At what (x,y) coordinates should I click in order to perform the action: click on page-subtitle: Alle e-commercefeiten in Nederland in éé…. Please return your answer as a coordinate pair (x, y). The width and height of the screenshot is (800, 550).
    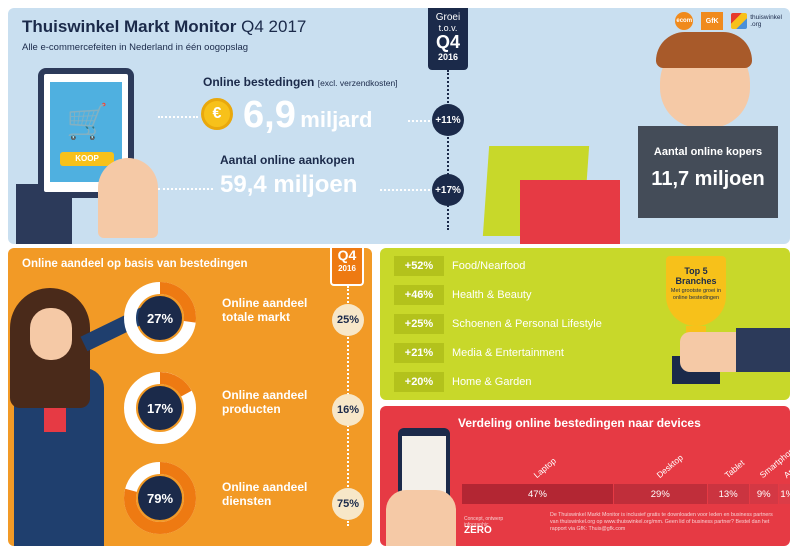
    Looking at the image, I should click on (135, 47).